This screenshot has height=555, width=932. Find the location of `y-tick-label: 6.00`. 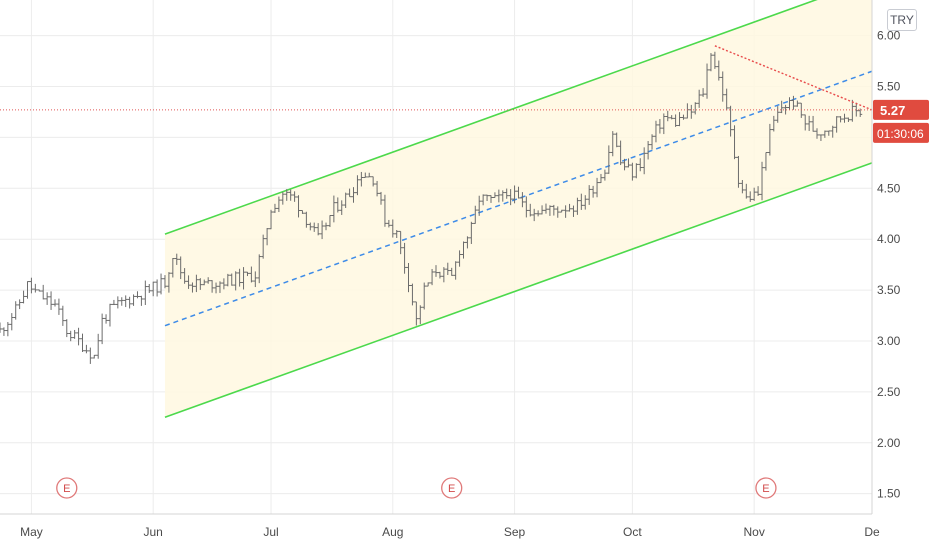

y-tick-label: 6.00 is located at coordinates (889, 36).